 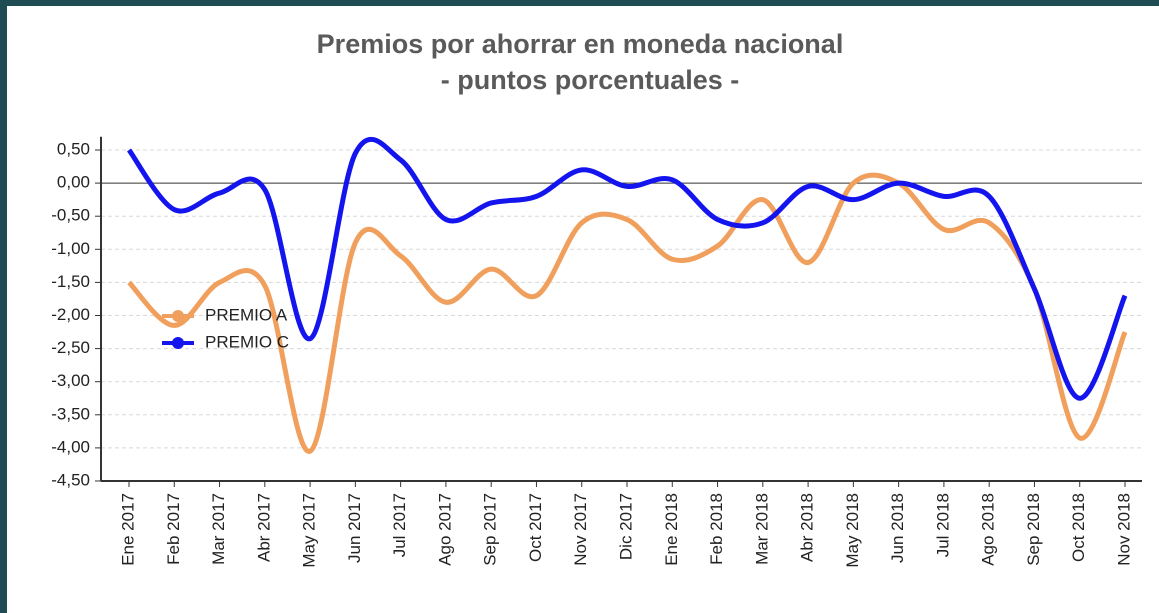 What do you see at coordinates (73, 148) in the screenshot?
I see `y-tick-label: 0,50` at bounding box center [73, 148].